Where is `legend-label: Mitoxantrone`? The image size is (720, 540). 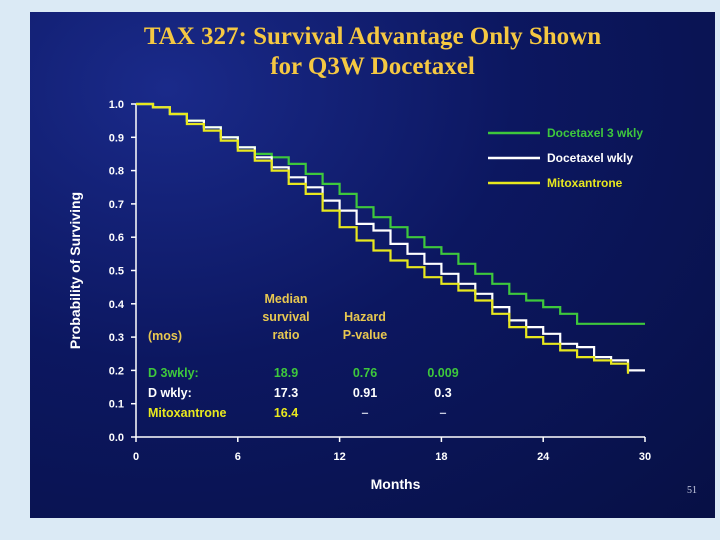
legend-label: Mitoxantrone is located at coordinates (585, 183).